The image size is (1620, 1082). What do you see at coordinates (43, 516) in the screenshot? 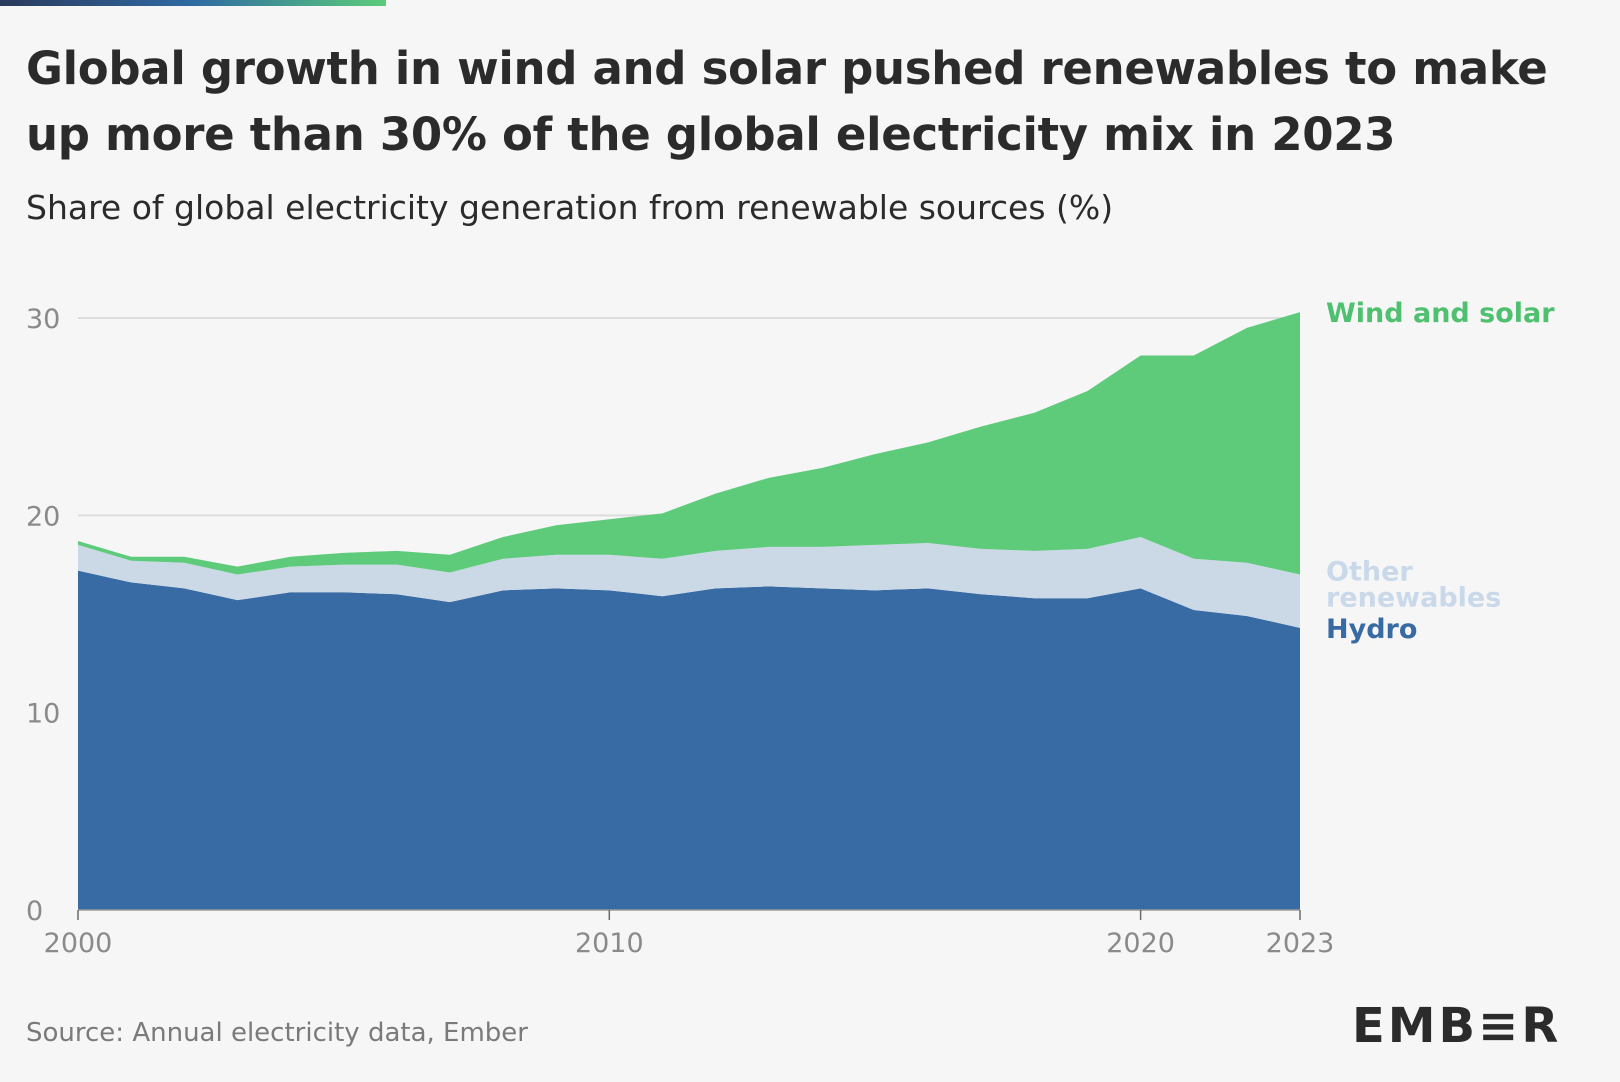
I see `y-tick-label: 20` at bounding box center [43, 516].